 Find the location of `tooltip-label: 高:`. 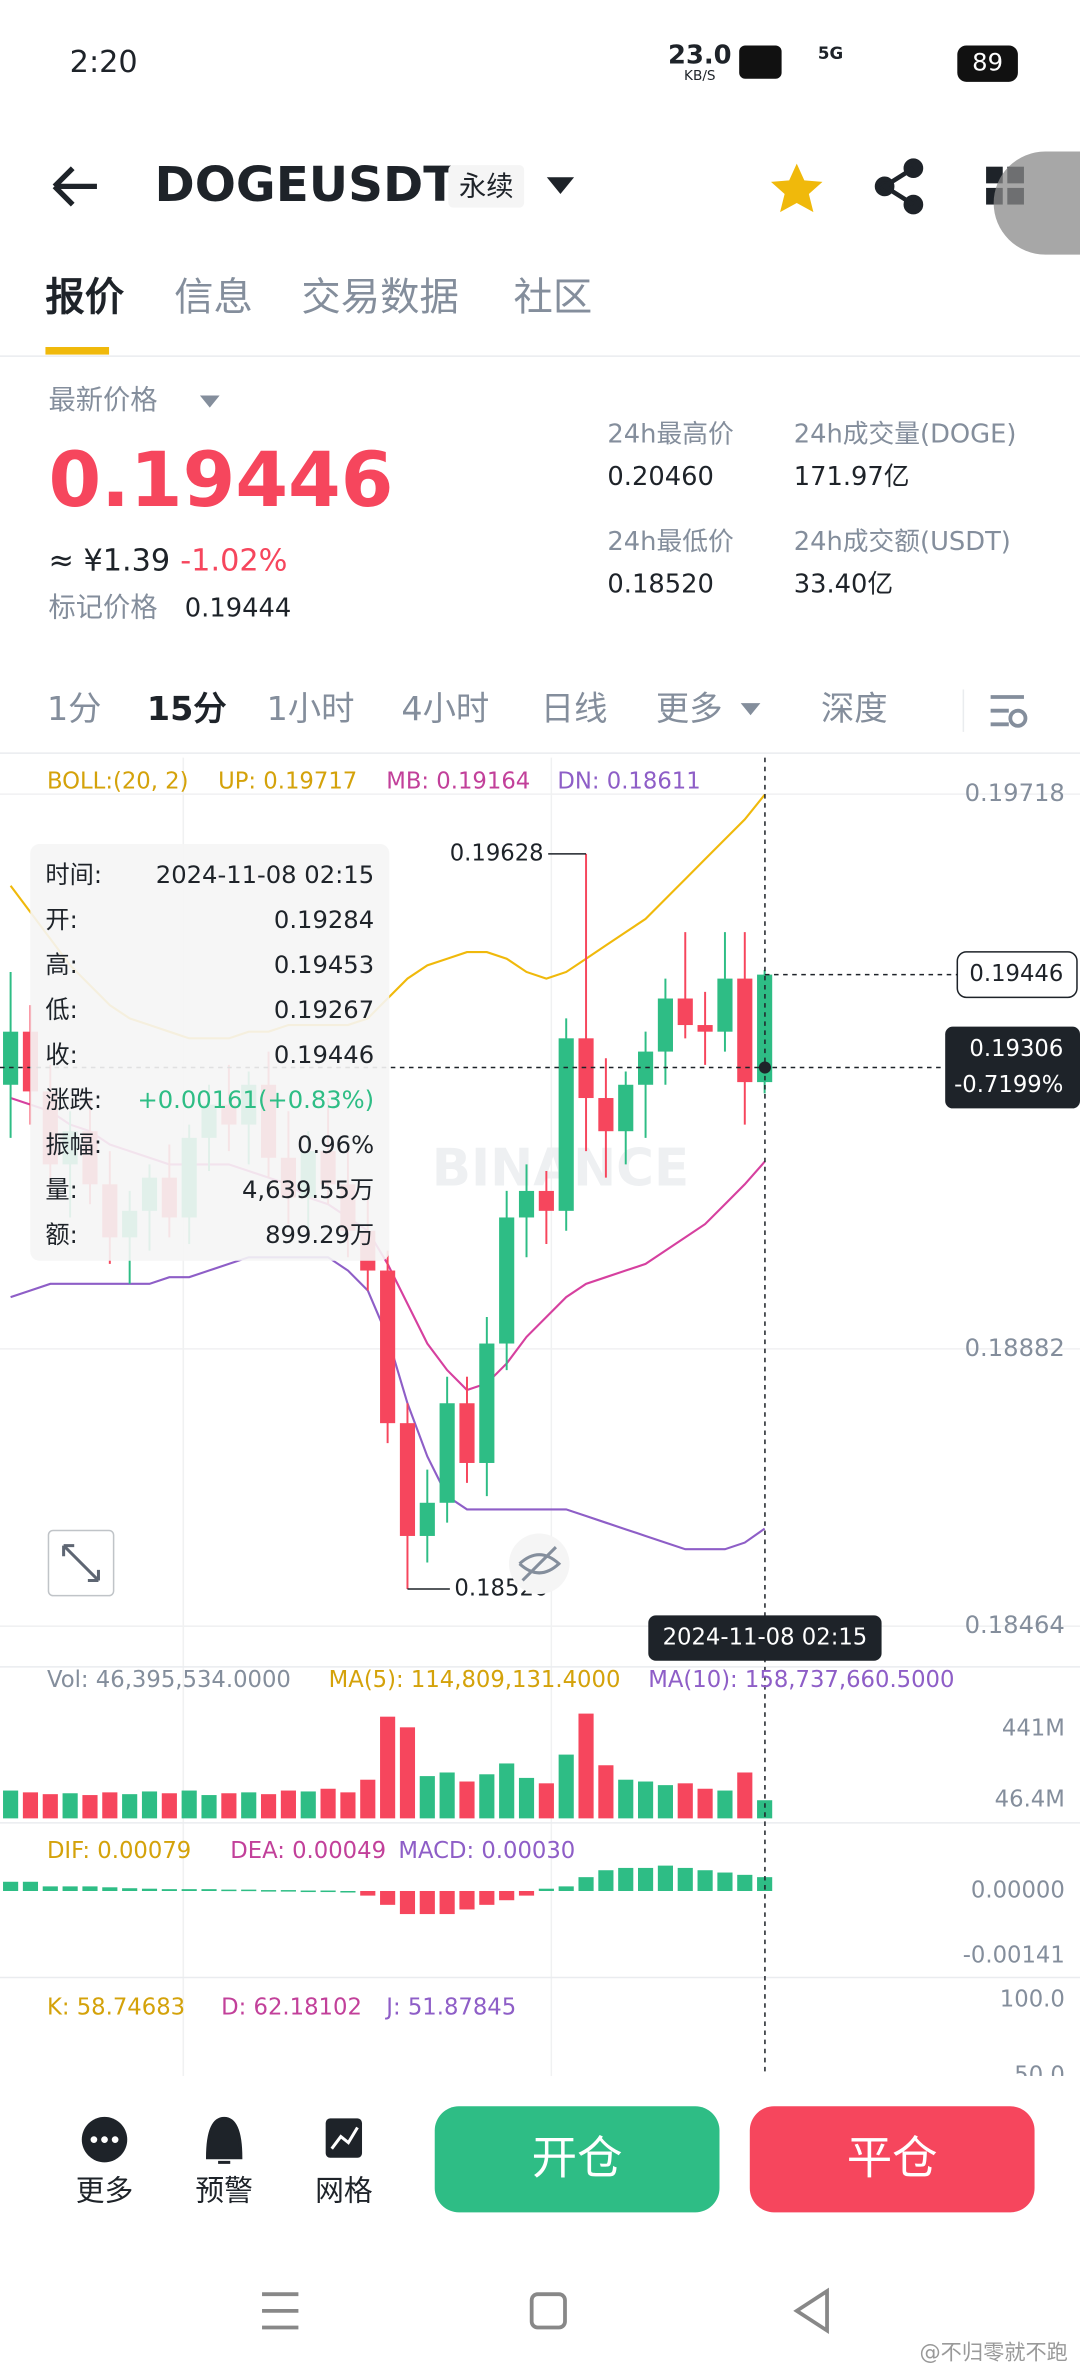

tooltip-label: 高: is located at coordinates (61, 964).